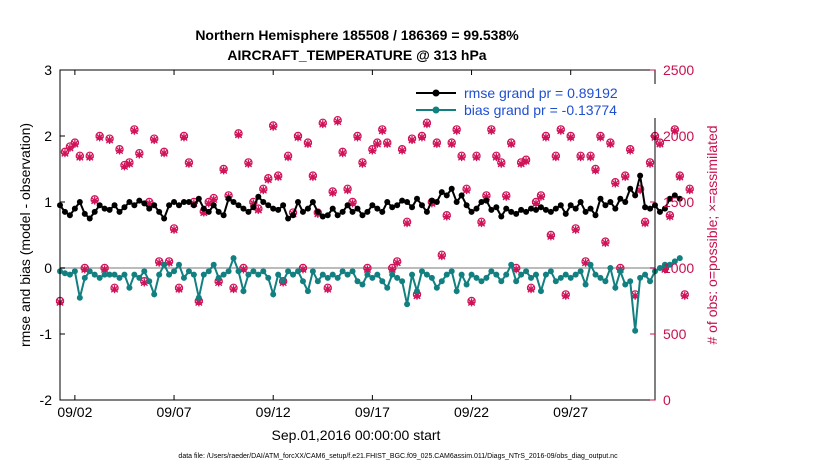  Describe the element at coordinates (436, 93) in the screenshot. I see `legend-rmse-marker` at that location.